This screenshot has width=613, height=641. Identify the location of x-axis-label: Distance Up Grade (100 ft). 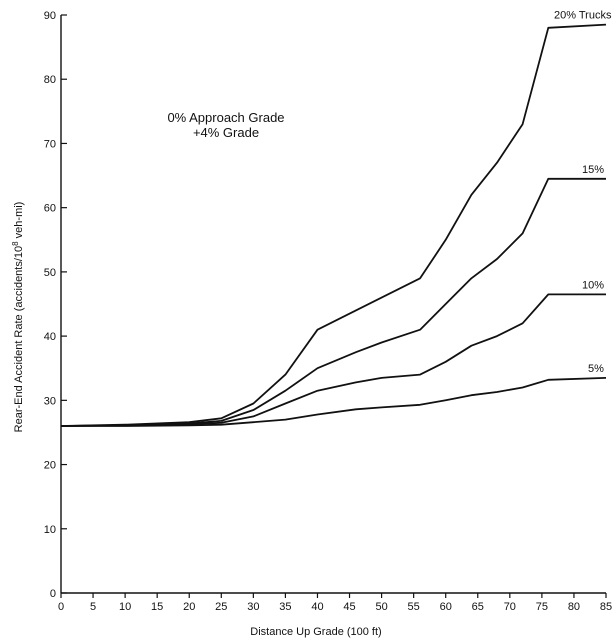
(315, 632).